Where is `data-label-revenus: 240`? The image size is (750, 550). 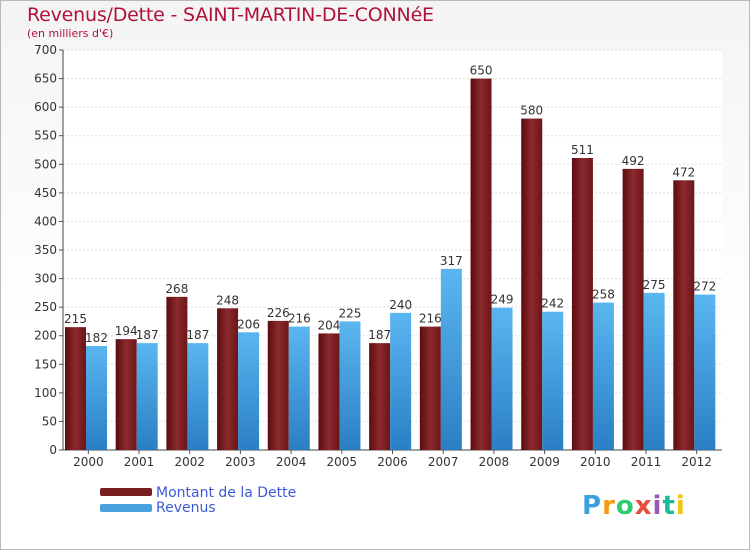
data-label-revenus: 240 is located at coordinates (400, 305).